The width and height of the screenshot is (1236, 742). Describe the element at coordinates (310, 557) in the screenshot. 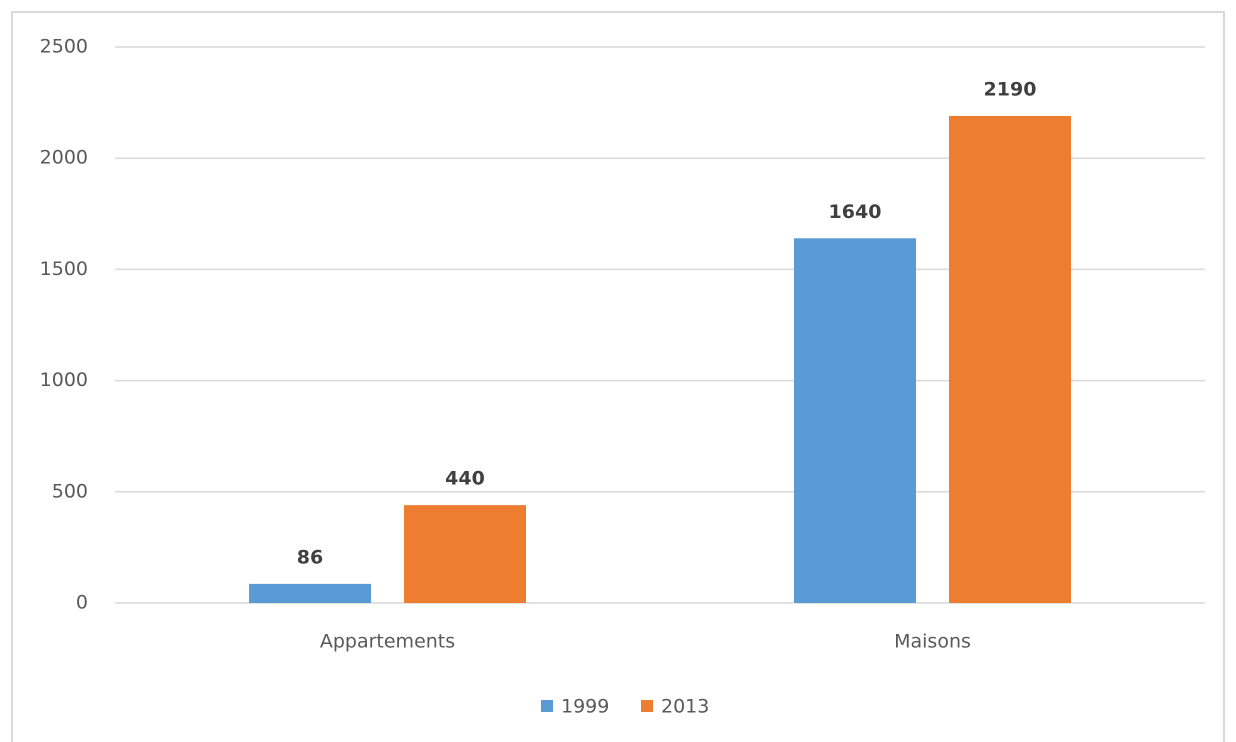

I see `data-label: 86` at that location.